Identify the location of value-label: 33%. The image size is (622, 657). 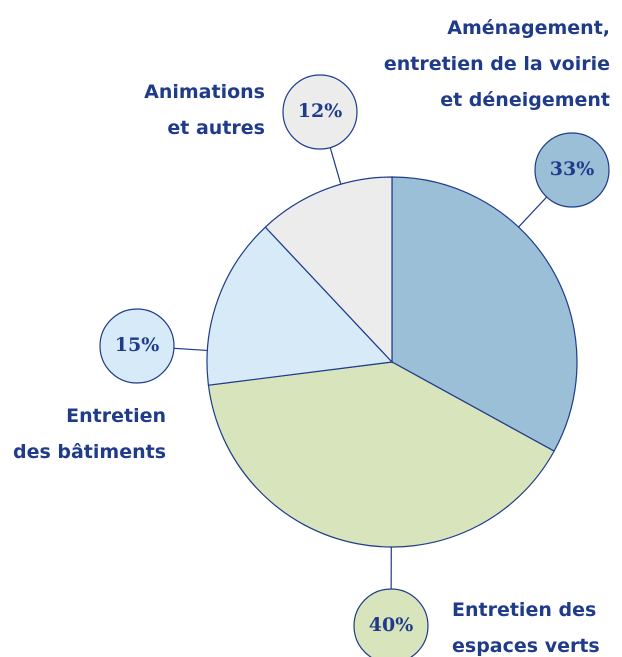
(572, 169).